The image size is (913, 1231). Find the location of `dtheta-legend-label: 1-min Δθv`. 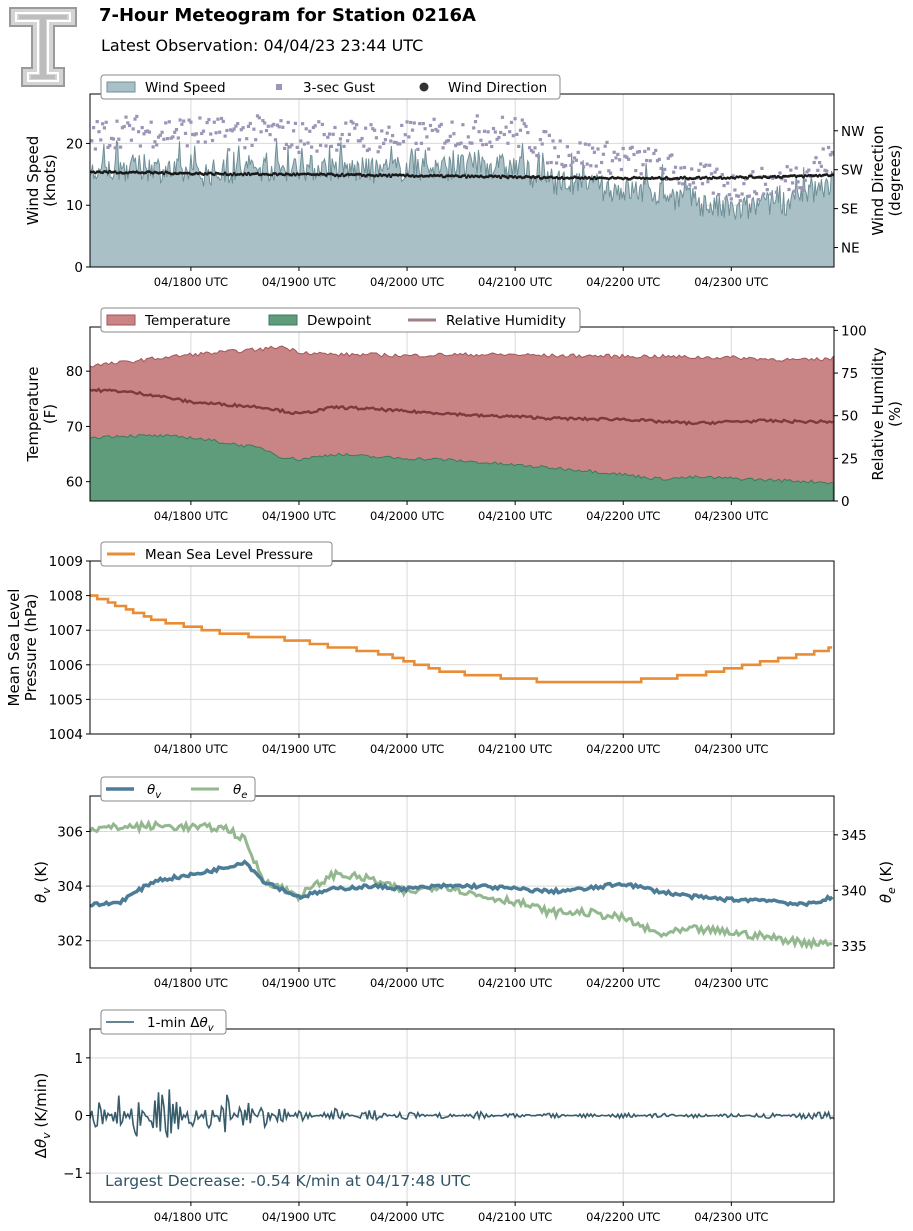

dtheta-legend-label: 1-min Δθv is located at coordinates (181, 1024).